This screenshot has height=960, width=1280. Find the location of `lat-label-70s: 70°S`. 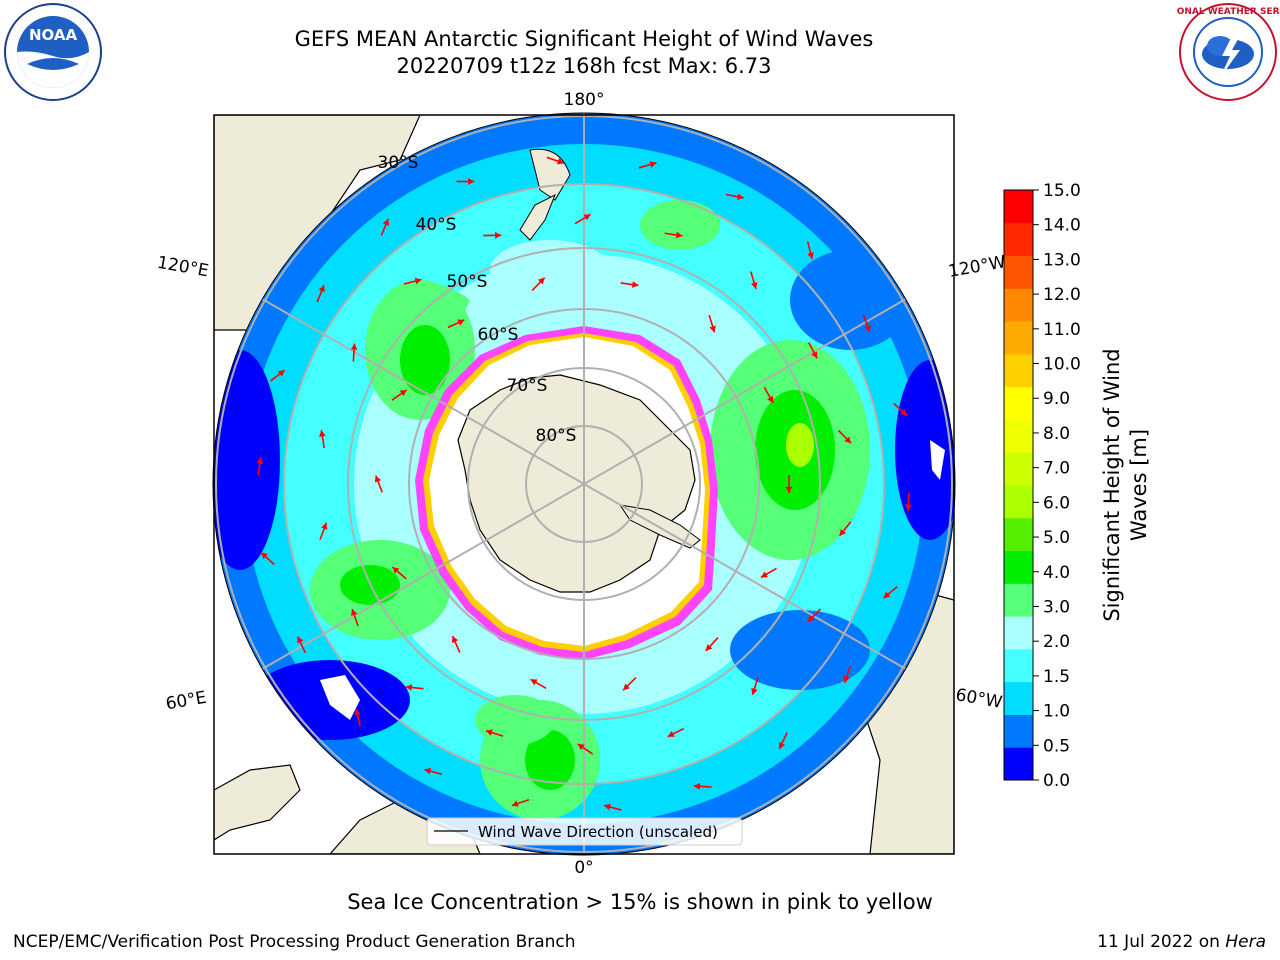

lat-label-70s: 70°S is located at coordinates (527, 386).